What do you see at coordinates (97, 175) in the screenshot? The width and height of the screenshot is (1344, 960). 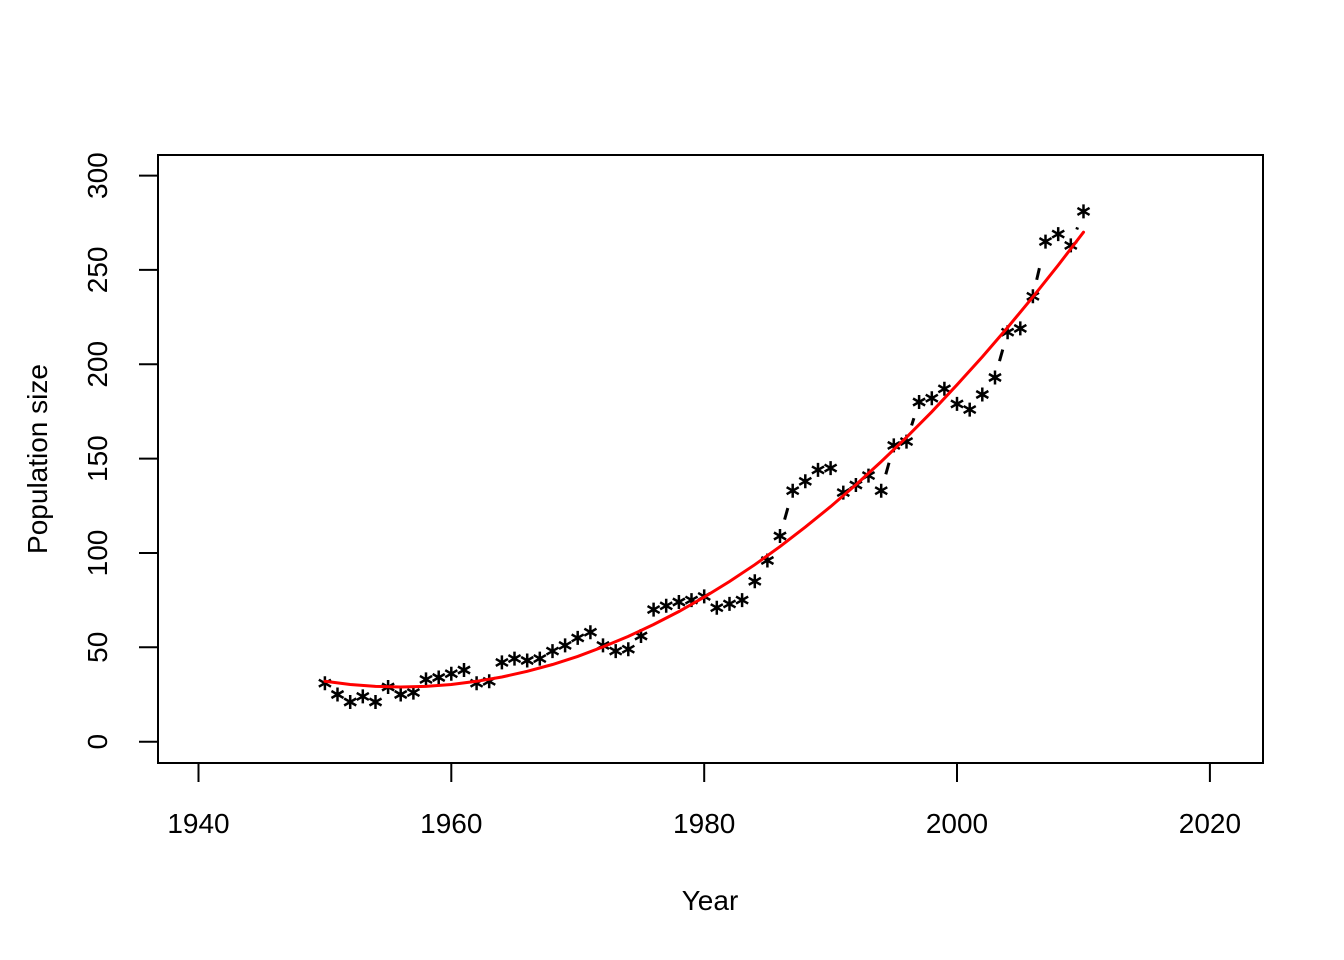 I see `y-tick-label: 300` at bounding box center [97, 175].